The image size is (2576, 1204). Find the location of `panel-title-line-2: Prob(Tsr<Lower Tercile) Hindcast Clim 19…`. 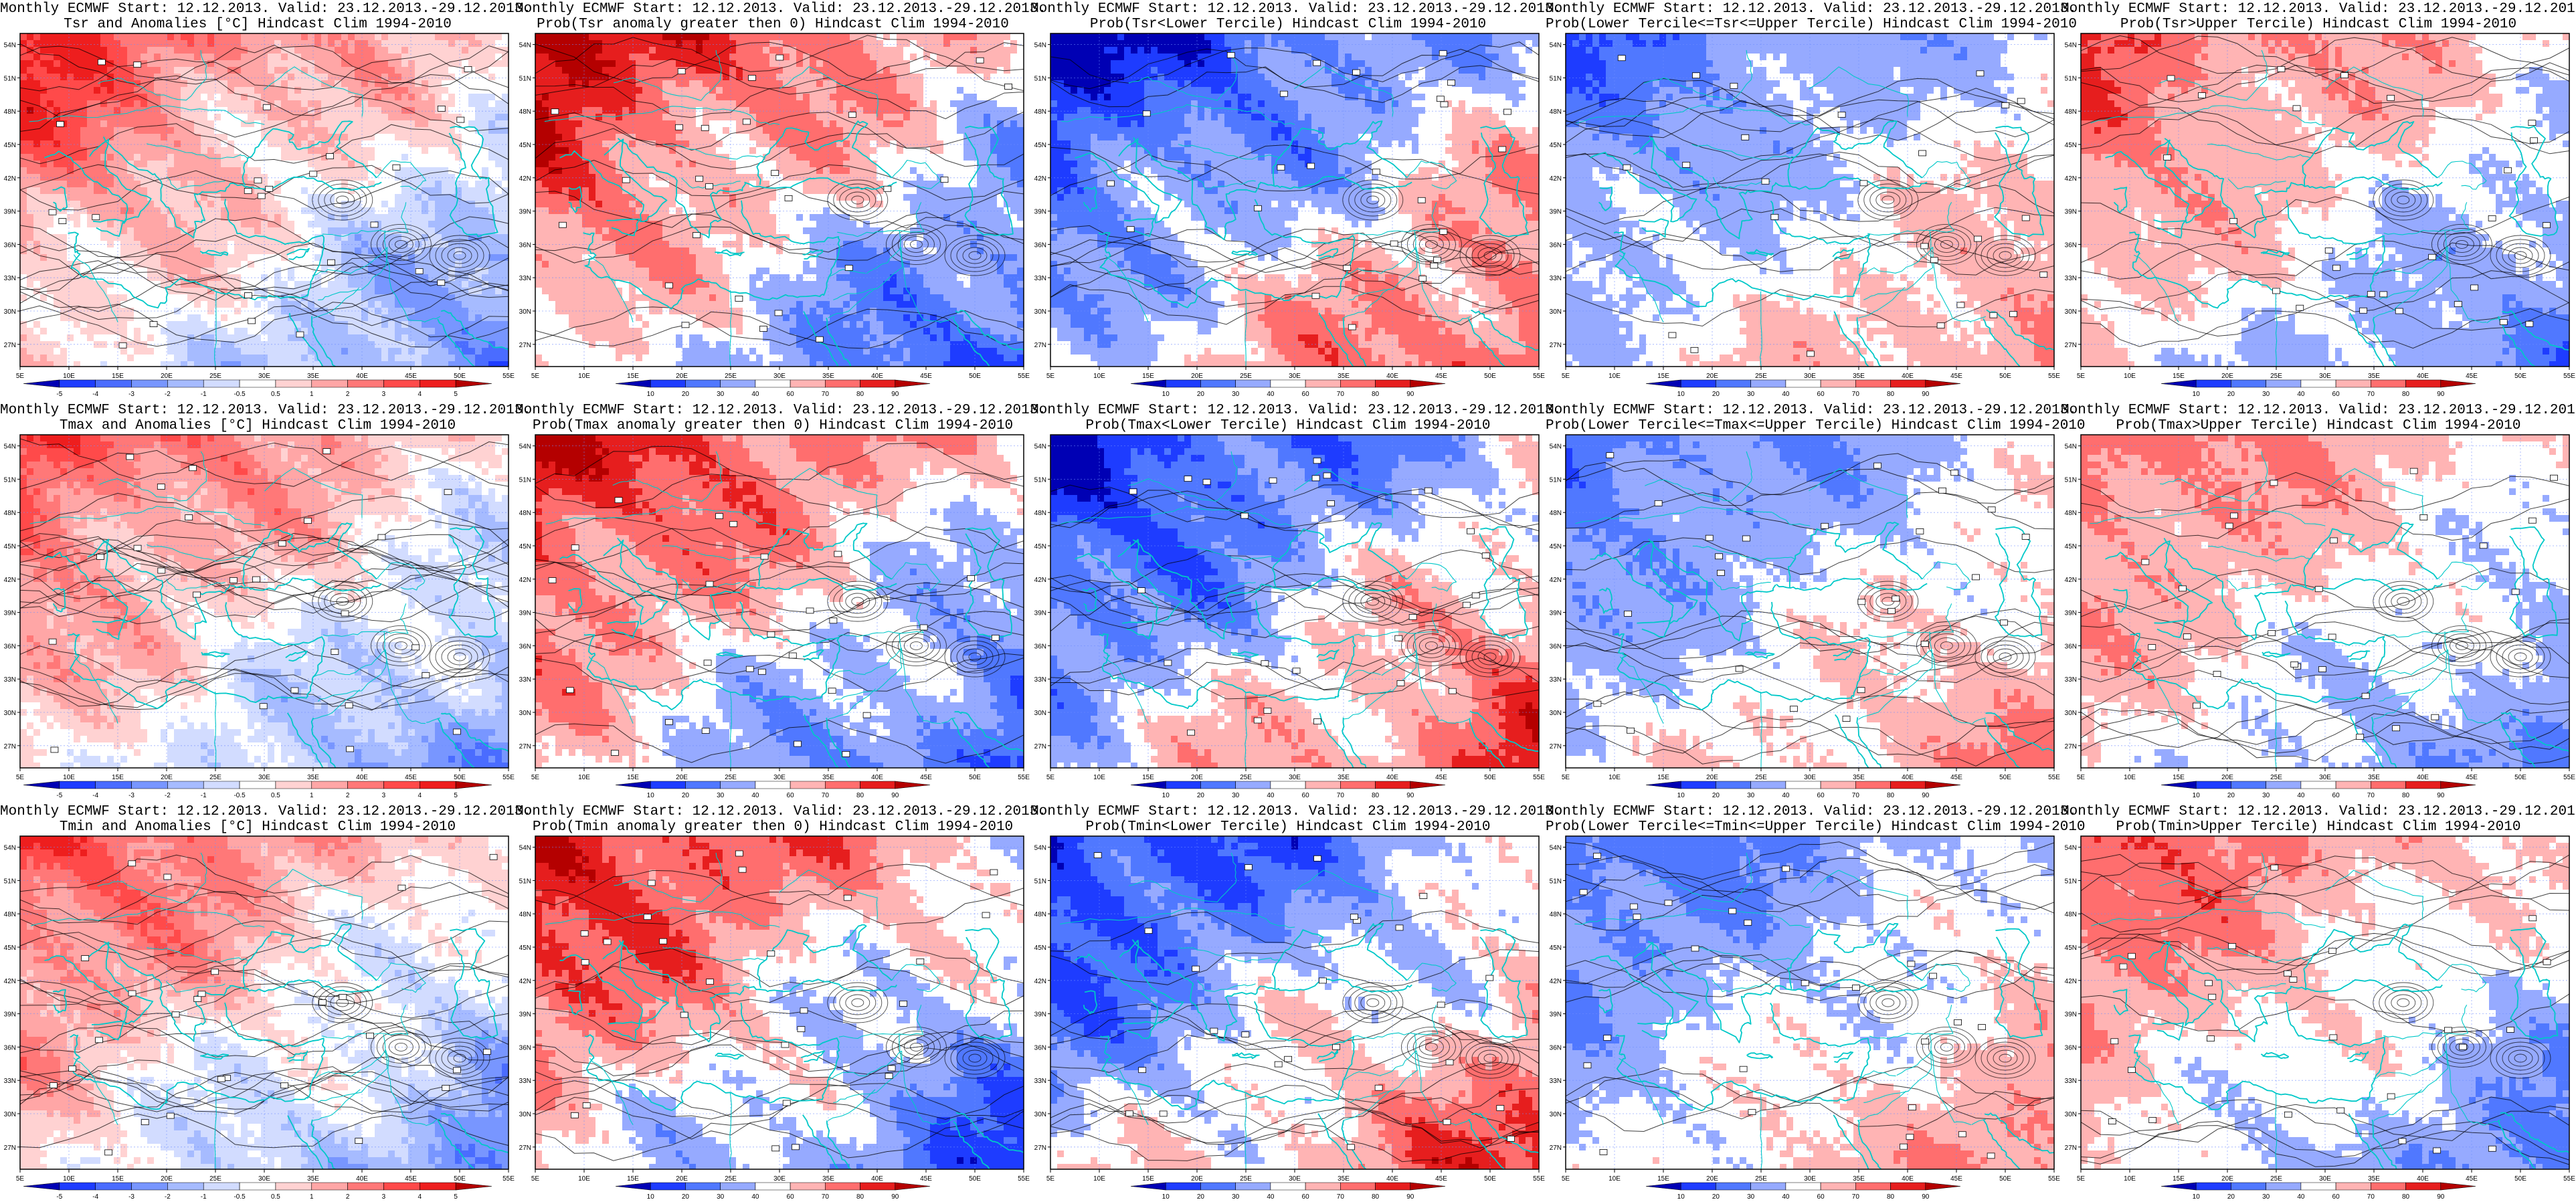

panel-title-line-2: Prob(Tsr<Lower Tercile) Hindcast Clim 19… is located at coordinates (1288, 25).